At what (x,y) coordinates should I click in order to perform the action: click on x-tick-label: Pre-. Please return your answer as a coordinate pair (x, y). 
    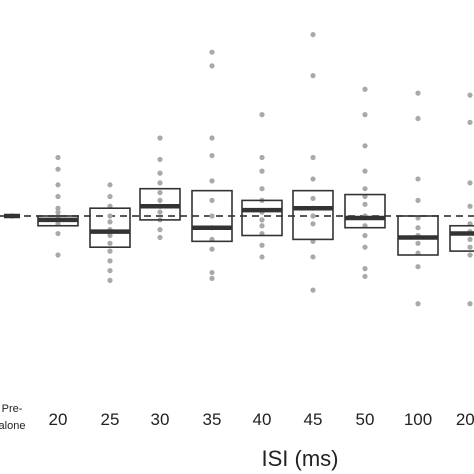
    Looking at the image, I should click on (12, 409).